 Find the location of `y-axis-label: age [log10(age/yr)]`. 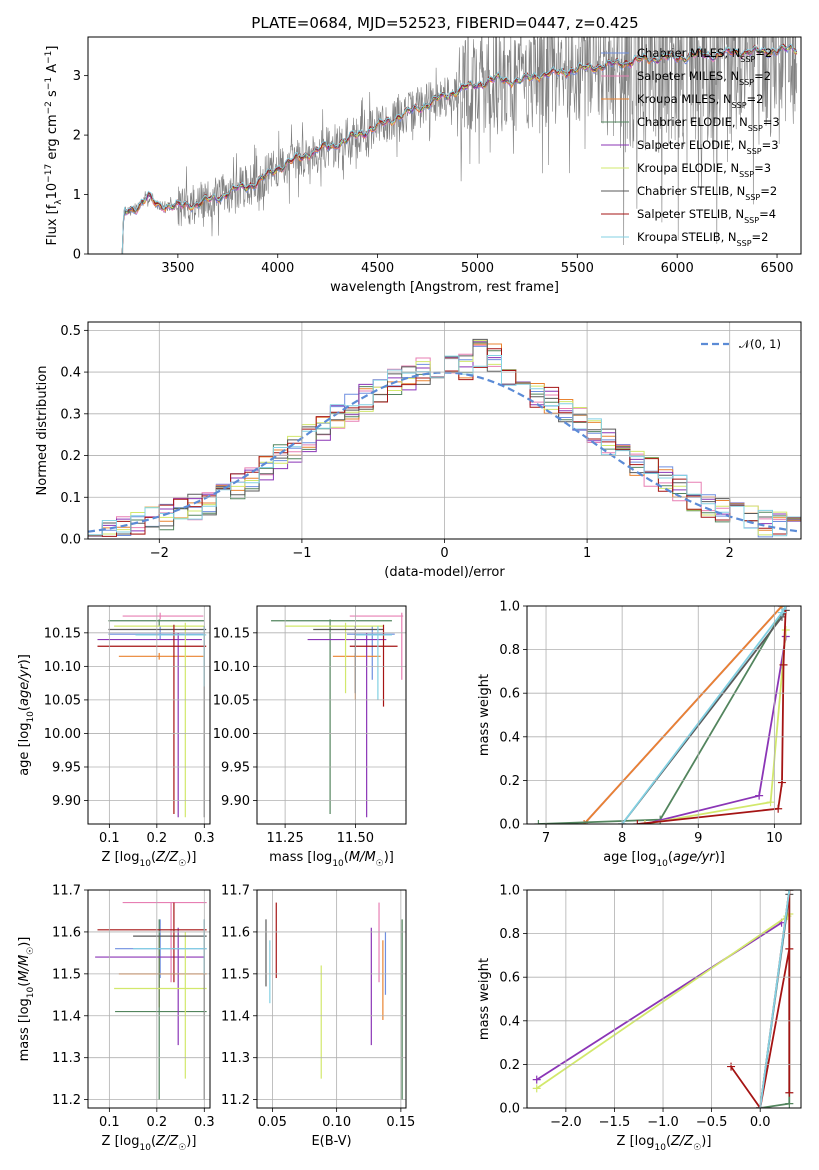

y-axis-label: age [log10(age/yr)] is located at coordinates (26, 715).